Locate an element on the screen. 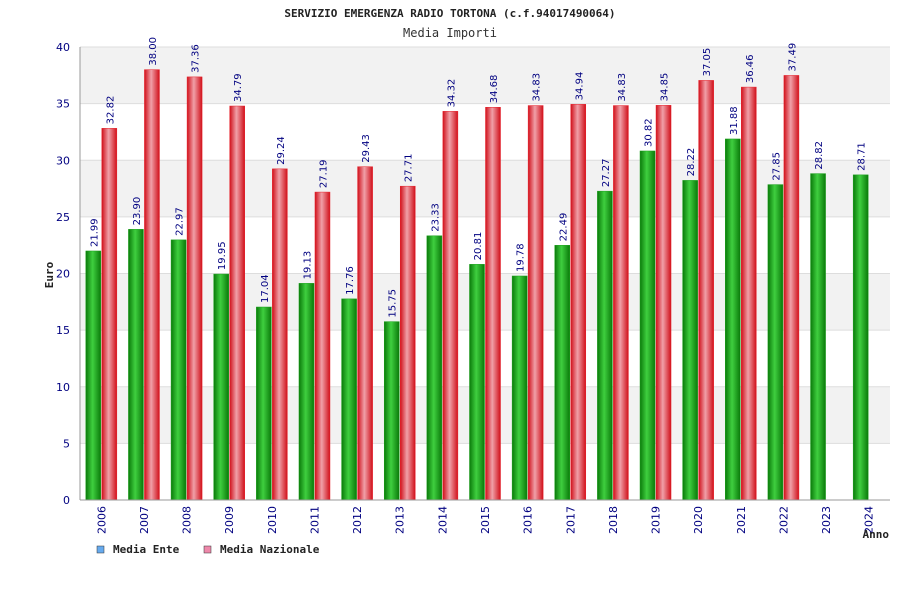 The image size is (900, 605). x-tick-label: 2017 is located at coordinates (570, 520).